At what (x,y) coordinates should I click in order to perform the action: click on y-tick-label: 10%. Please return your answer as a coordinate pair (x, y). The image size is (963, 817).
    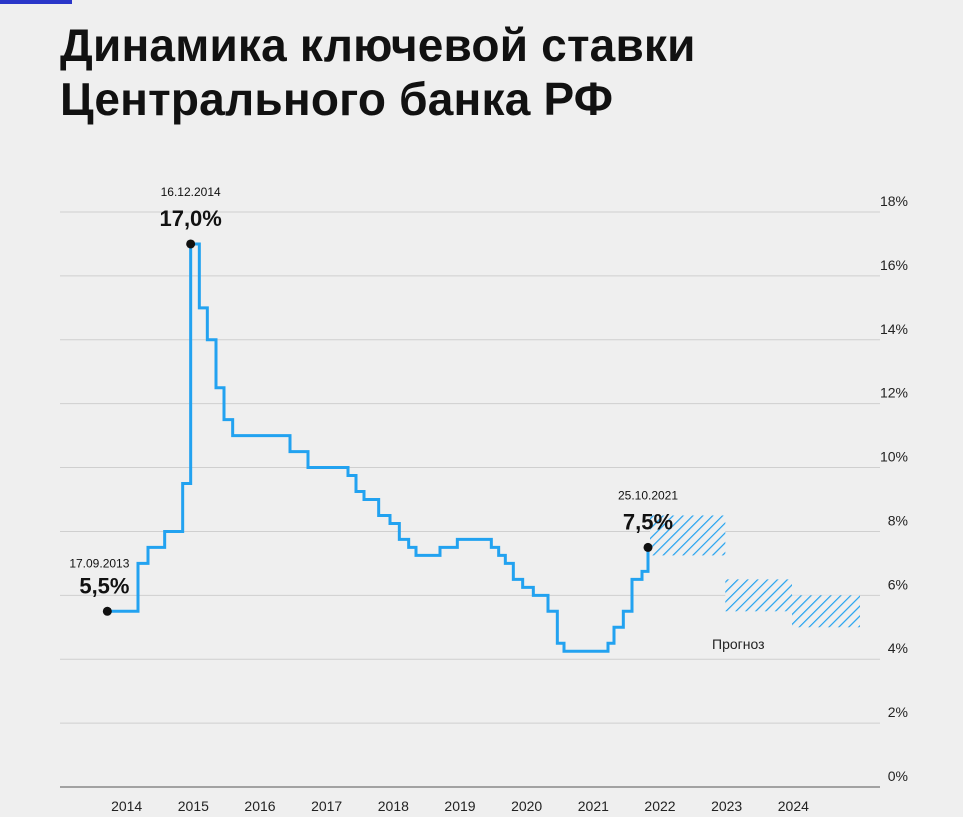
    Looking at the image, I should click on (894, 457).